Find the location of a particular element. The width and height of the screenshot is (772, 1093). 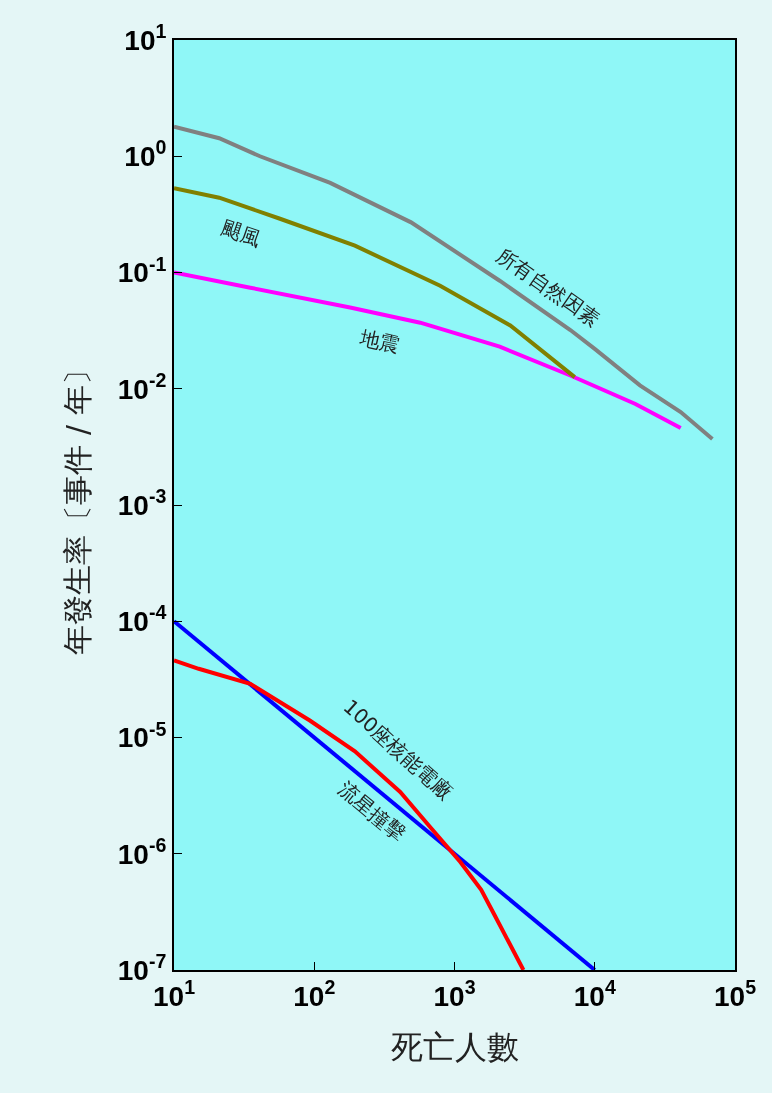

y-tick-label: 10$^{-2}$ is located at coordinates (142, 386).